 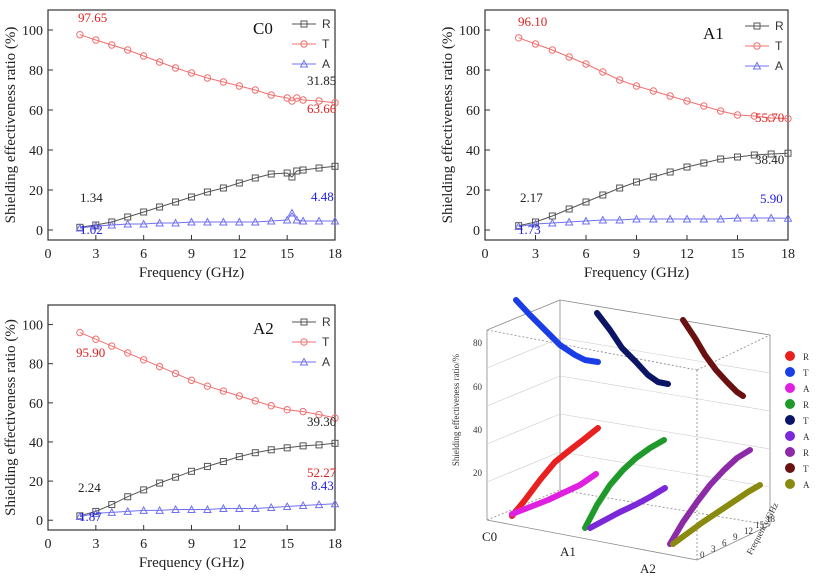 I want to click on y-tick-label: 0, so click(x=476, y=231).